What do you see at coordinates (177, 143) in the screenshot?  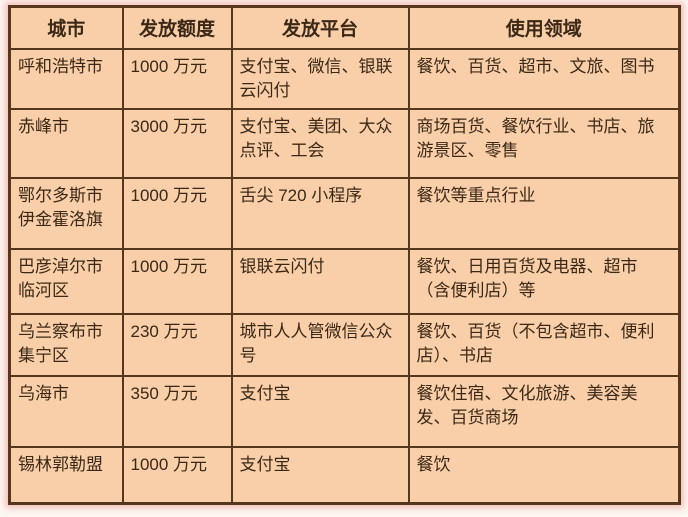 I see `cell-amount: 3000 万元` at bounding box center [177, 143].